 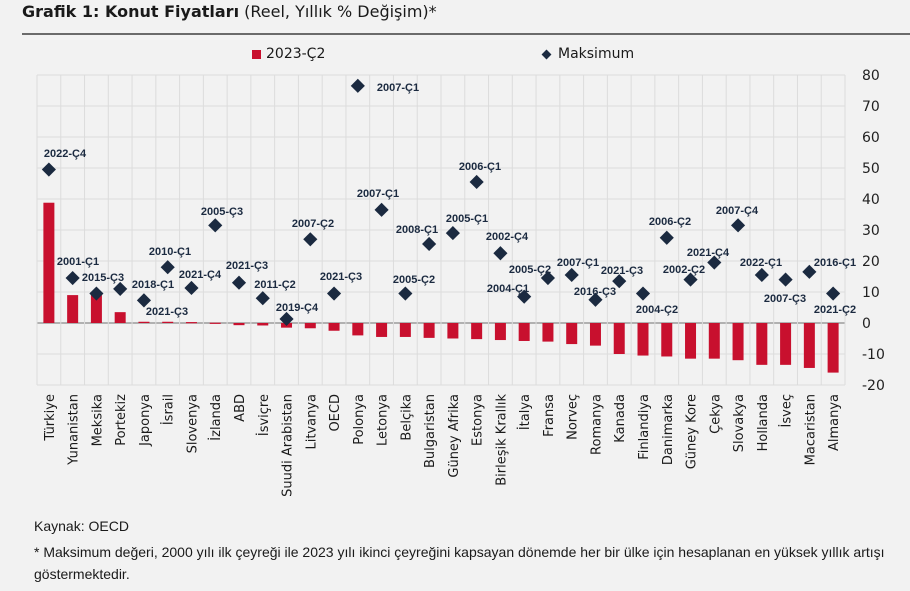 I want to click on x-tick-label: ABD, so click(x=240, y=408).